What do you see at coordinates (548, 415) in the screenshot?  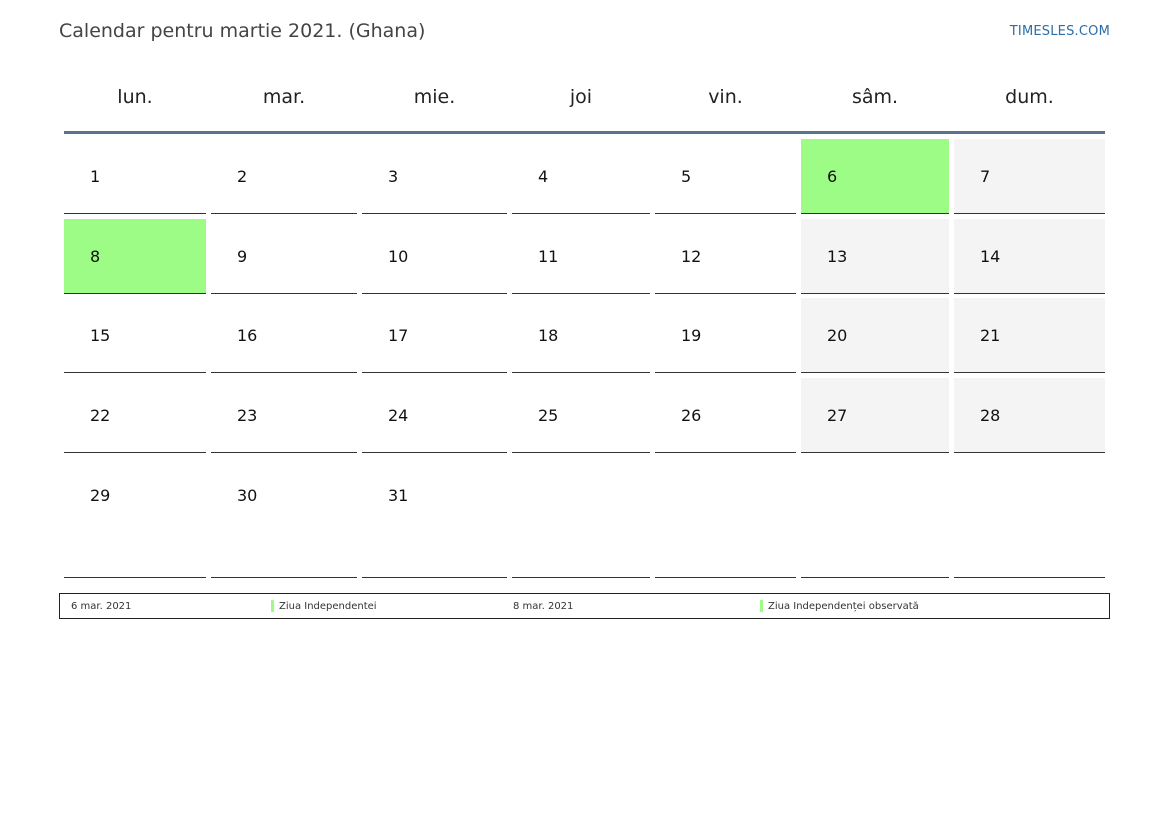 I see `day-number: 25` at bounding box center [548, 415].